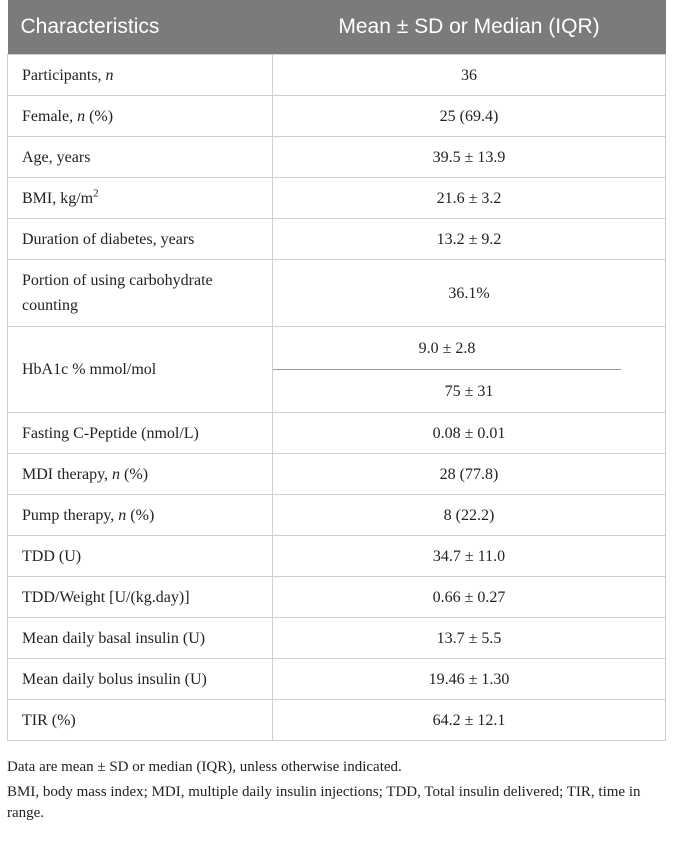  I want to click on table-row: Age, years 39.5 ± 13.9, so click(336, 157).